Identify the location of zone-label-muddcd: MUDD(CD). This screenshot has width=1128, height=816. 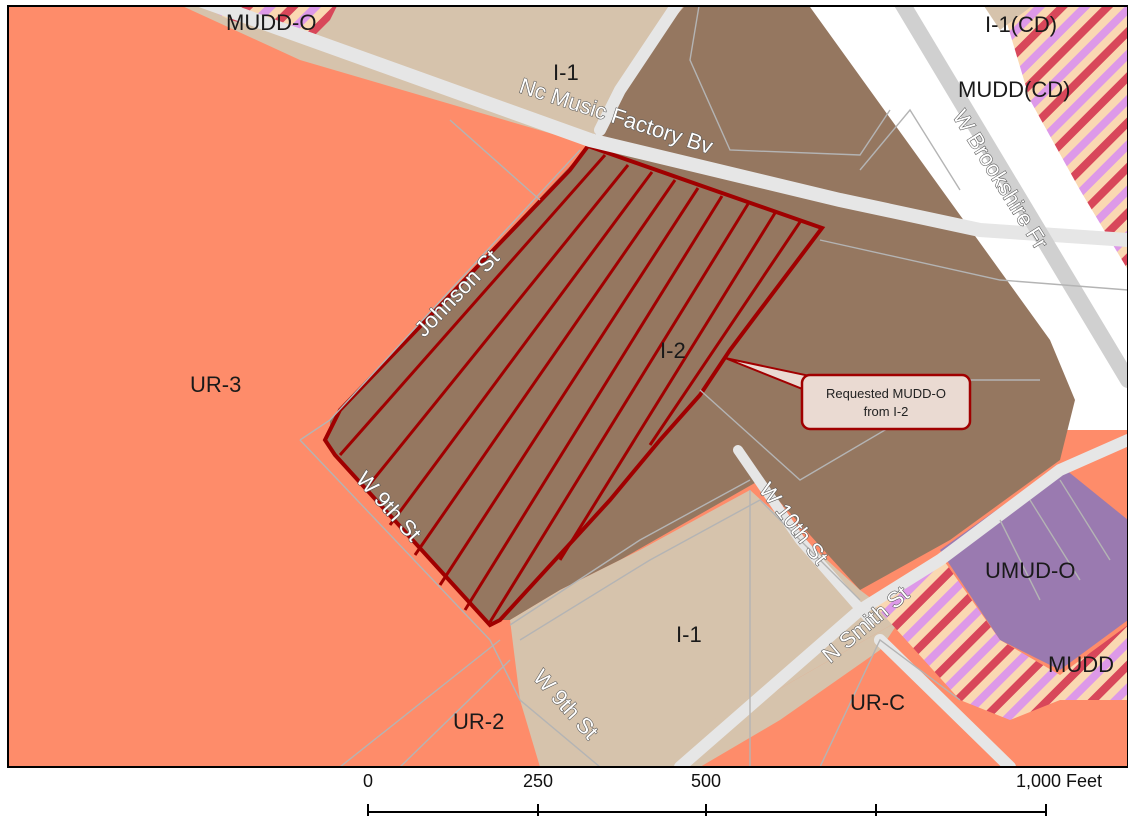
(1014, 89).